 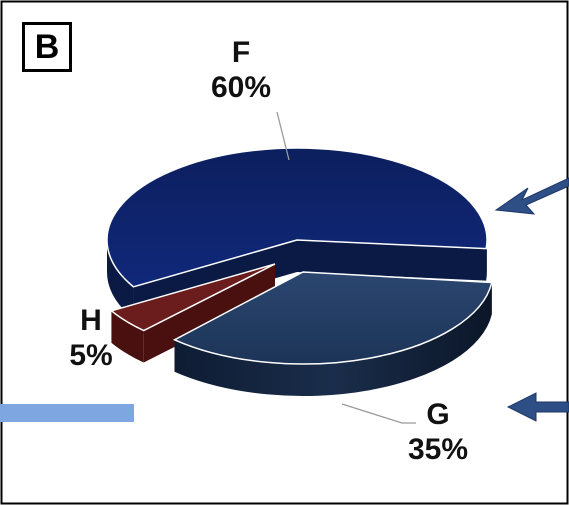 I want to click on slice-g-top, so click(x=332, y=318).